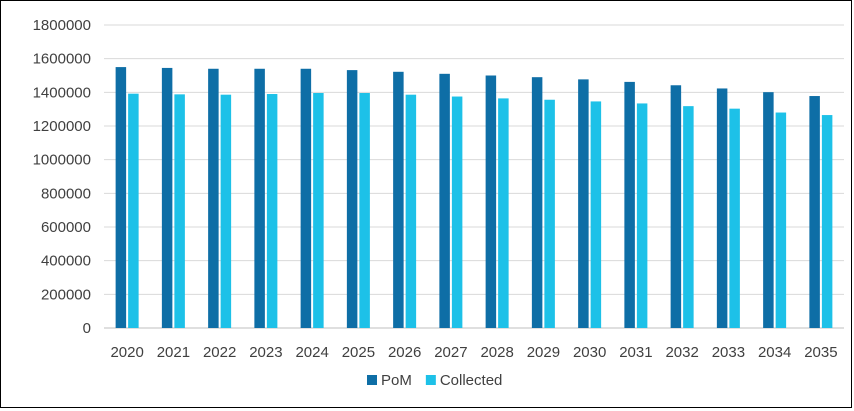 The image size is (854, 411). I want to click on bar-pom-2033, so click(722, 208).